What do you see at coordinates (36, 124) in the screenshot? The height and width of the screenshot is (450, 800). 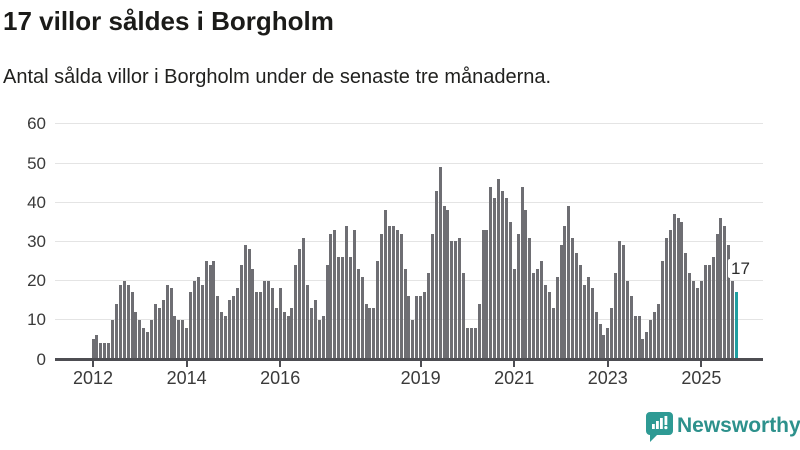 I see `y-axis-tick-label: 60` at bounding box center [36, 124].